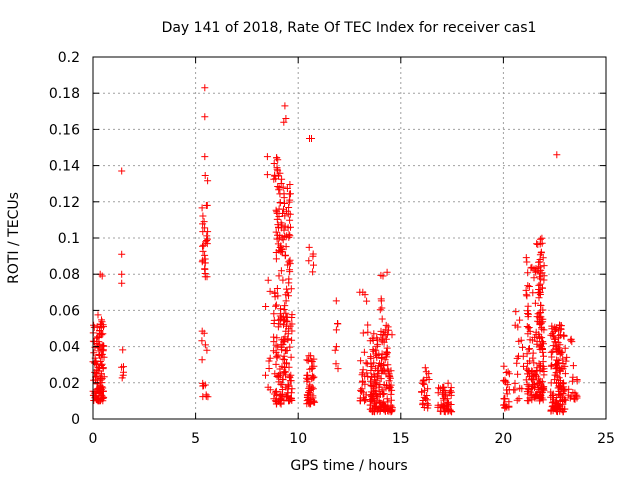 The height and width of the screenshot is (480, 640). What do you see at coordinates (69, 239) in the screenshot?
I see `y-tick-label: 0.1` at bounding box center [69, 239].